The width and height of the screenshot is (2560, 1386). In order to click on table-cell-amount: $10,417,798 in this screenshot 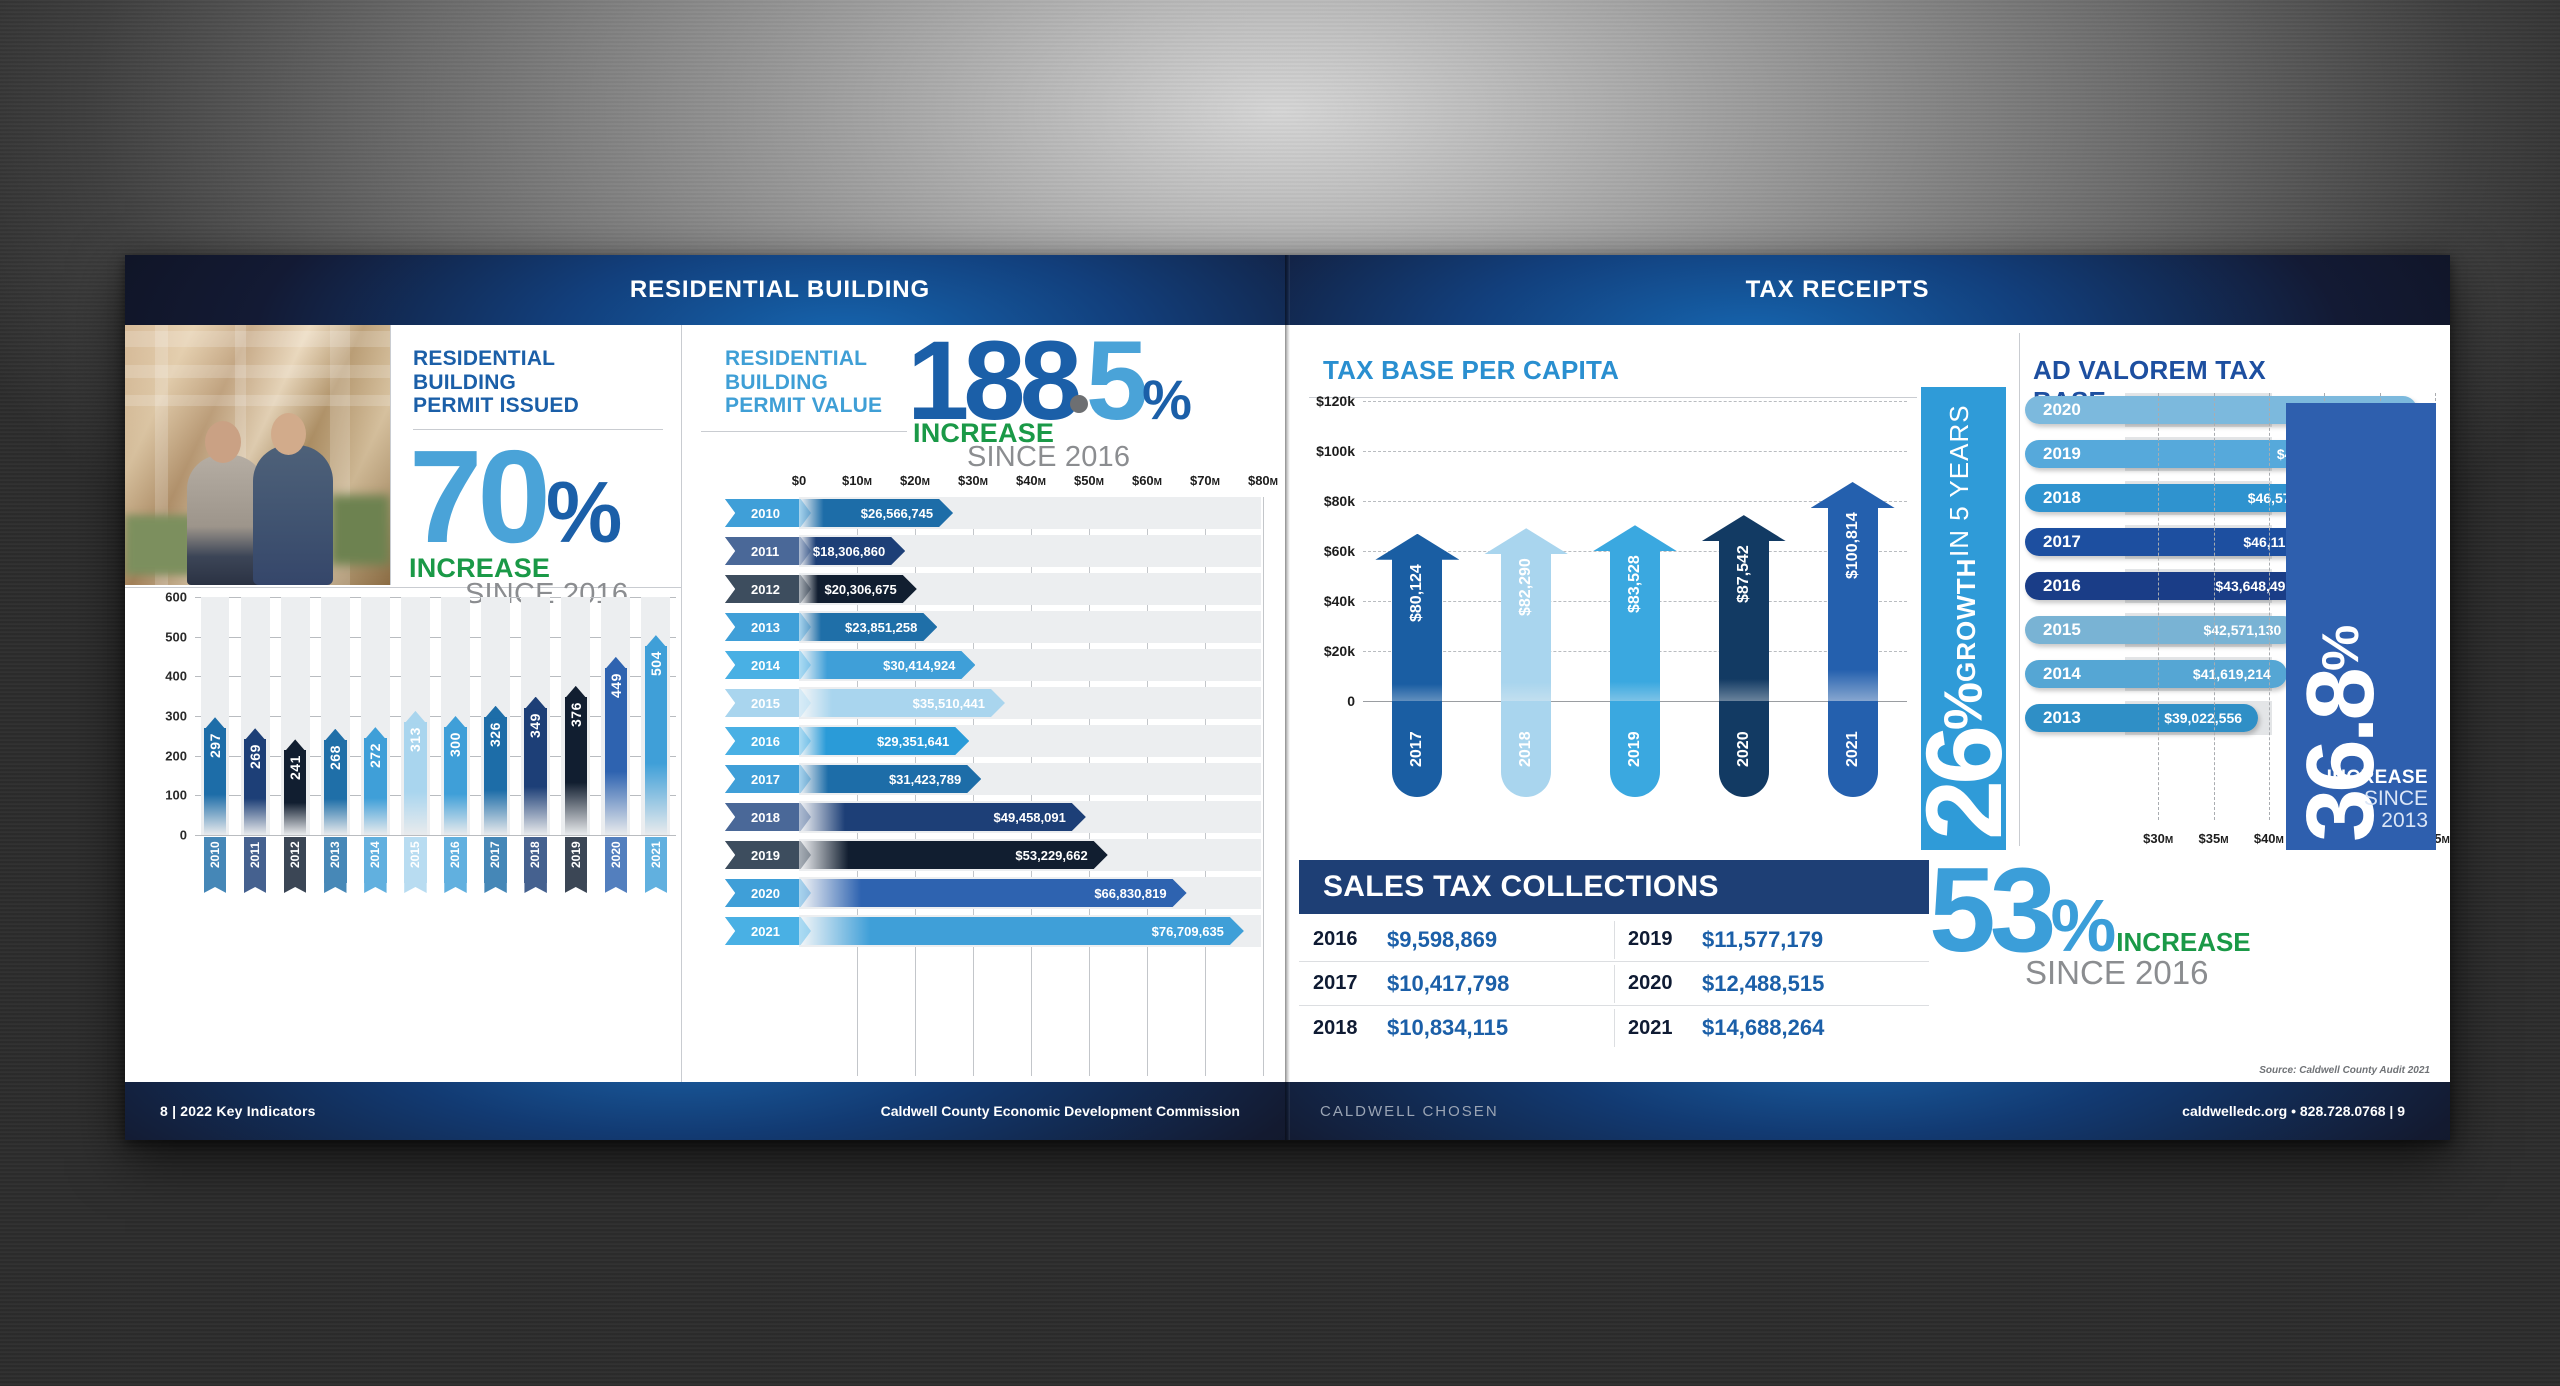, I will do `click(1448, 983)`.